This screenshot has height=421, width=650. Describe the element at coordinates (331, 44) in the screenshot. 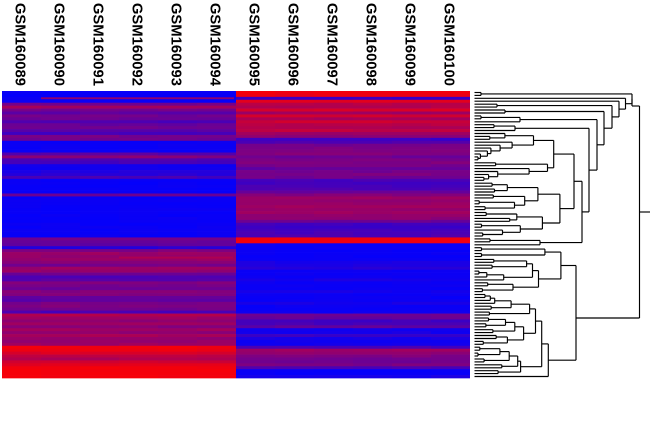

I see `svg-text: GSM160097` at that location.